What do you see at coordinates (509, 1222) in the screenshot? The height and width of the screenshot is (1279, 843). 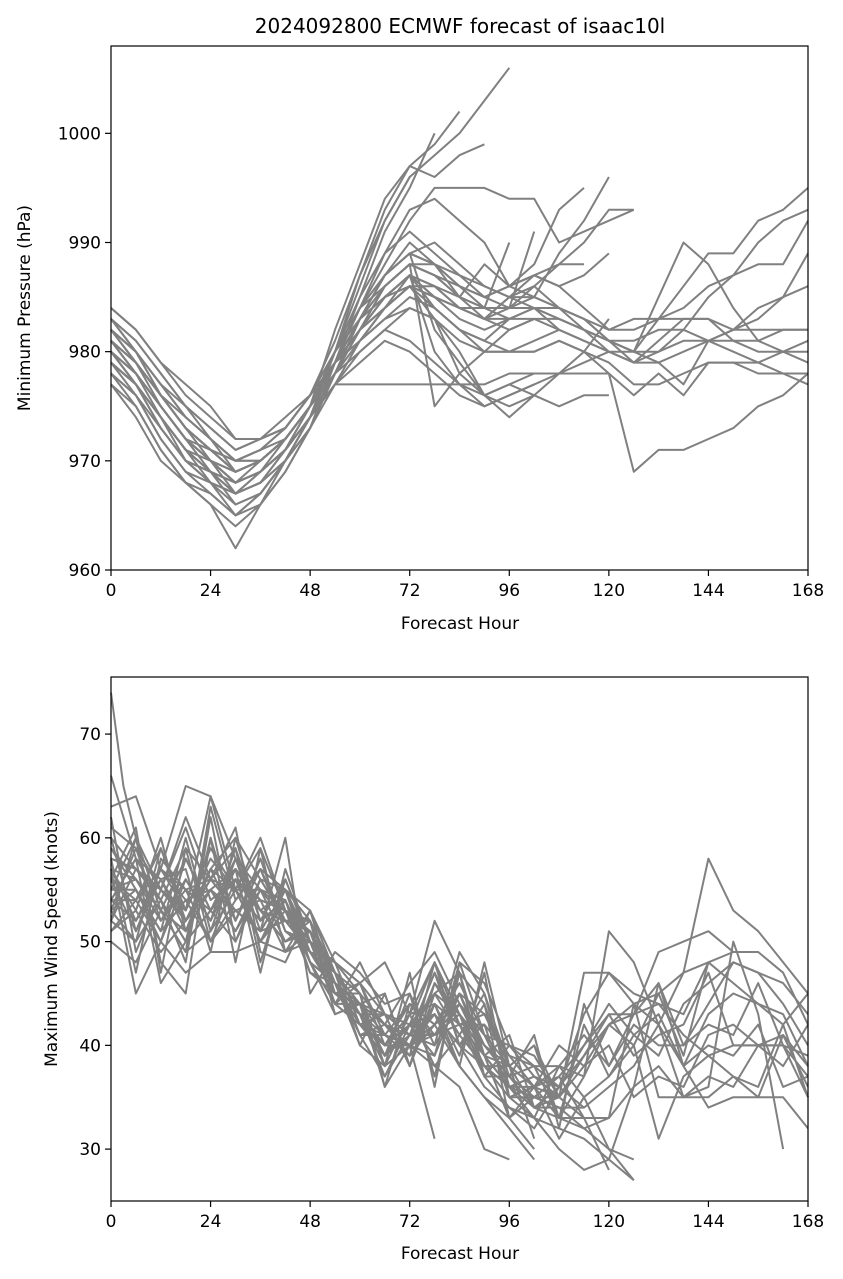 I see `wind-x-tick-label: 96` at bounding box center [509, 1222].